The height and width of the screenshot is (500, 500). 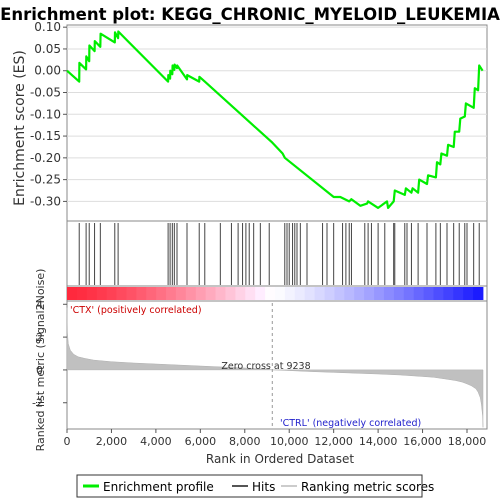 What do you see at coordinates (333, 441) in the screenshot?
I see `x-tick-label: 12,000` at bounding box center [333, 441].